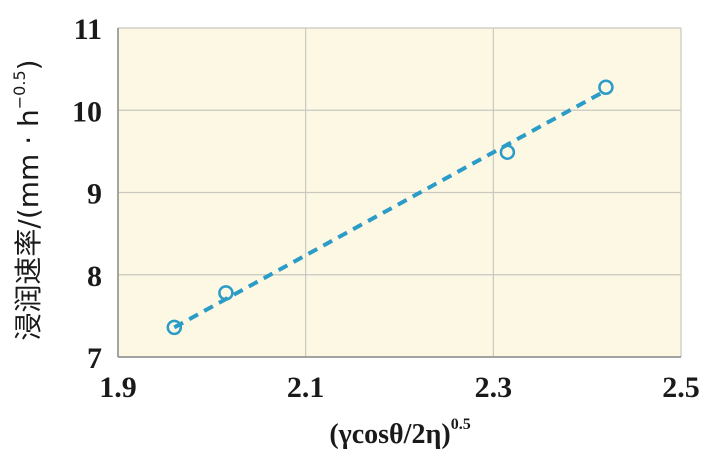  Describe the element at coordinates (94, 194) in the screenshot. I see `y-tick-label: 9` at that location.